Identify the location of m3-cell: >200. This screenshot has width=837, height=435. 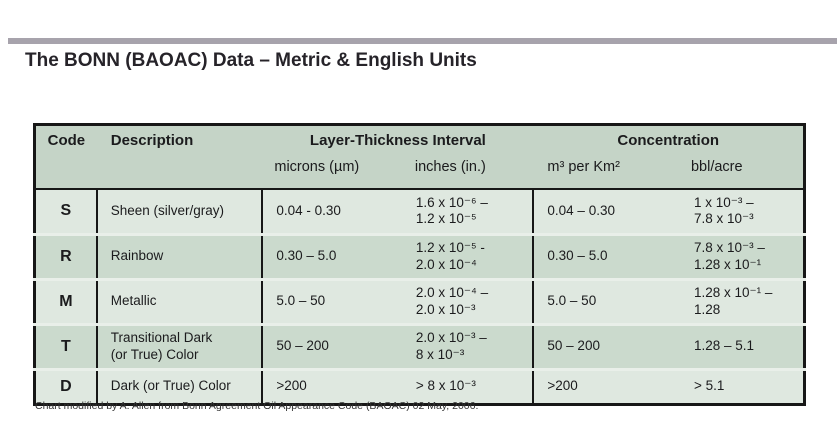
(607, 385).